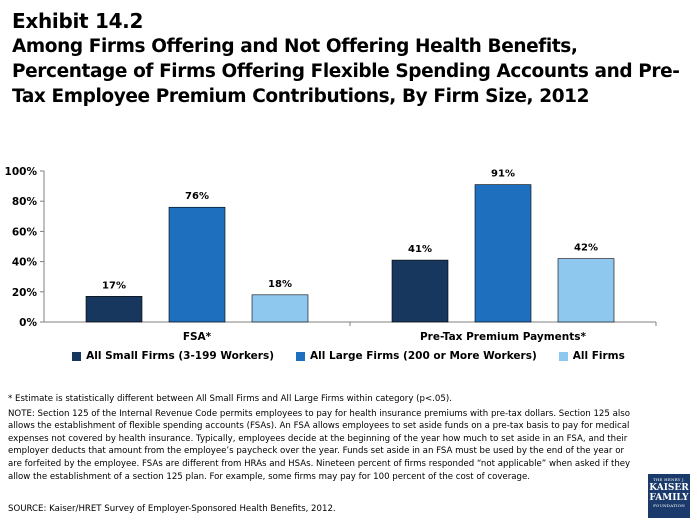 This screenshot has width=697, height=523. Describe the element at coordinates (25, 232) in the screenshot. I see `y-tick-label: 60%` at that location.